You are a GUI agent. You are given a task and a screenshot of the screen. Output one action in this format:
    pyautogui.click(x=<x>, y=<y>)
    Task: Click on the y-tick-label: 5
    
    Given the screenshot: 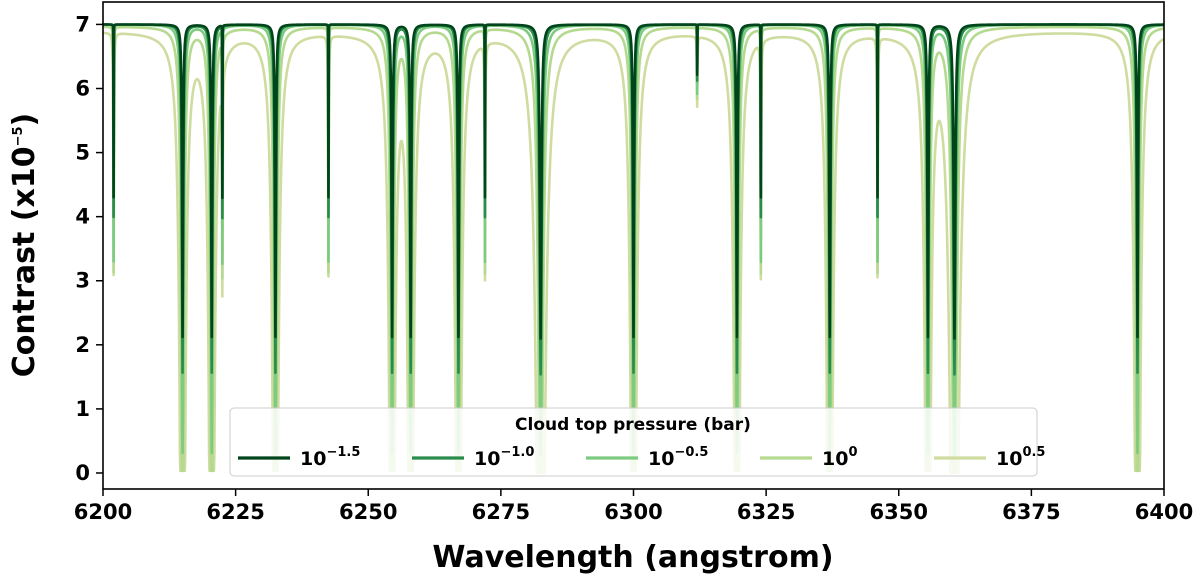 What is the action you would take?
    pyautogui.click(x=82, y=153)
    